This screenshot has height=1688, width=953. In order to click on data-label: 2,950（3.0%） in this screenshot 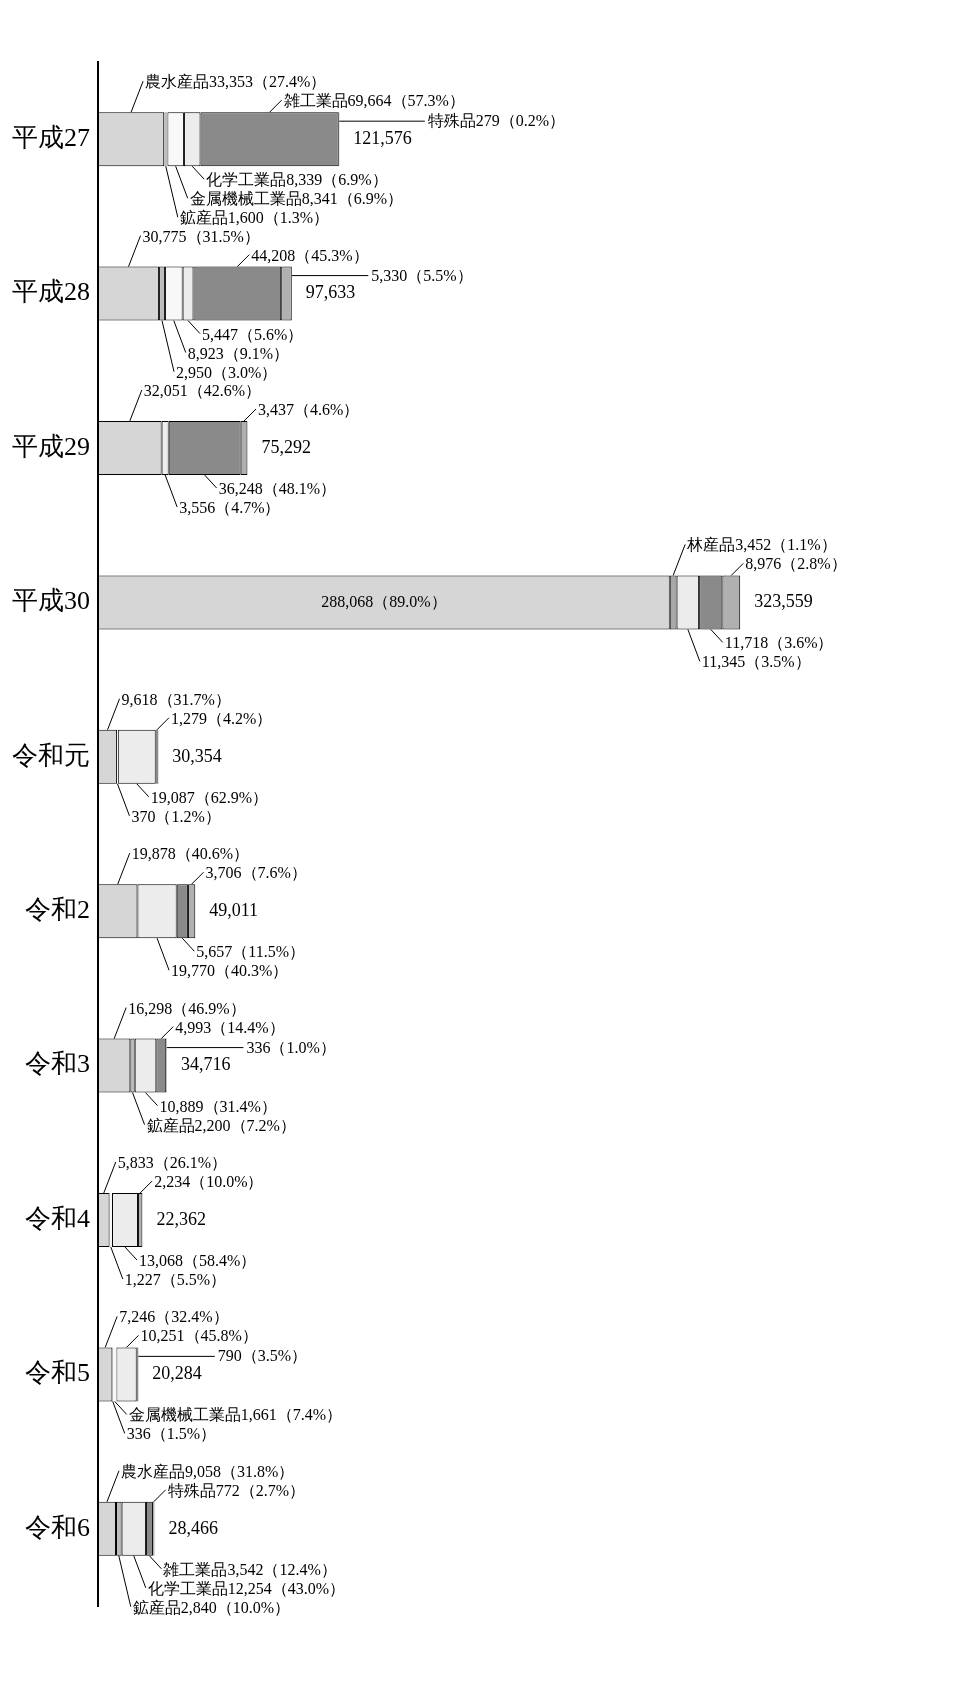, I will do `click(227, 372)`.